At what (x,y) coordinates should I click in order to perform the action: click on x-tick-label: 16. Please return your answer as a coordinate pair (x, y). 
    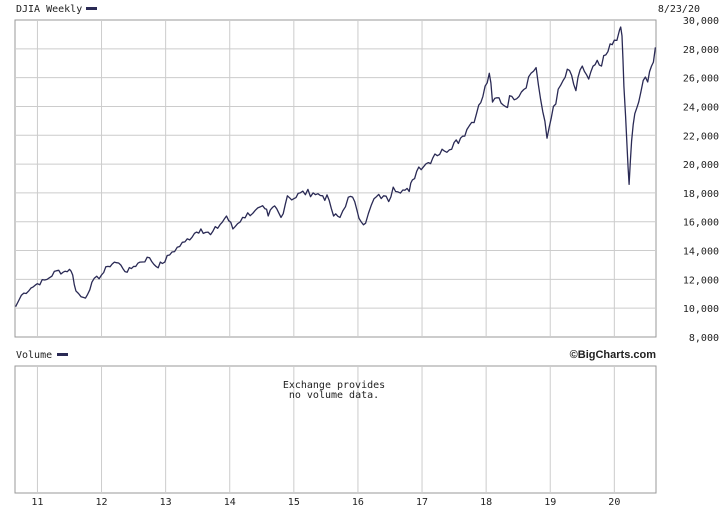
    Looking at the image, I should click on (358, 502).